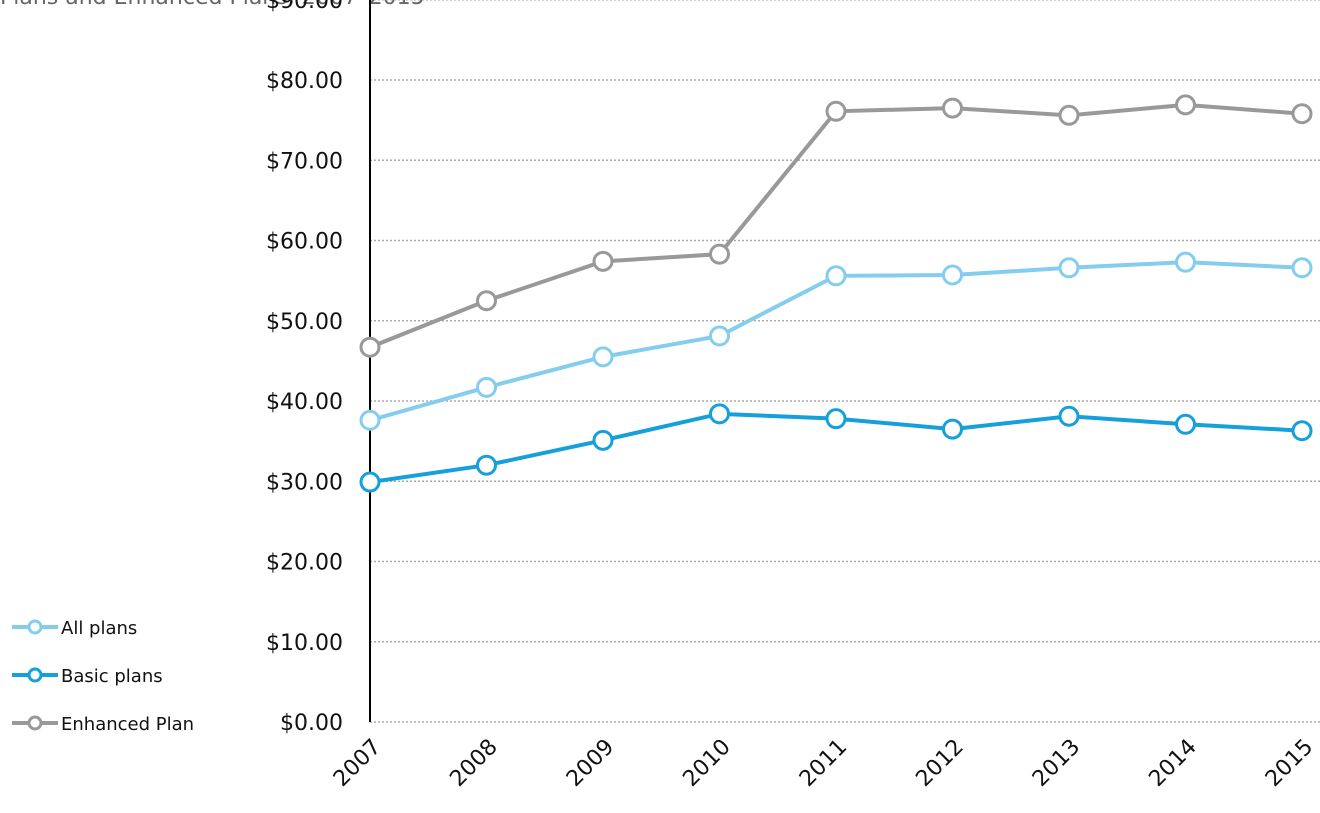 This screenshot has width=1320, height=813. What do you see at coordinates (939, 763) in the screenshot?
I see `x-tick-label: 2012` at bounding box center [939, 763].